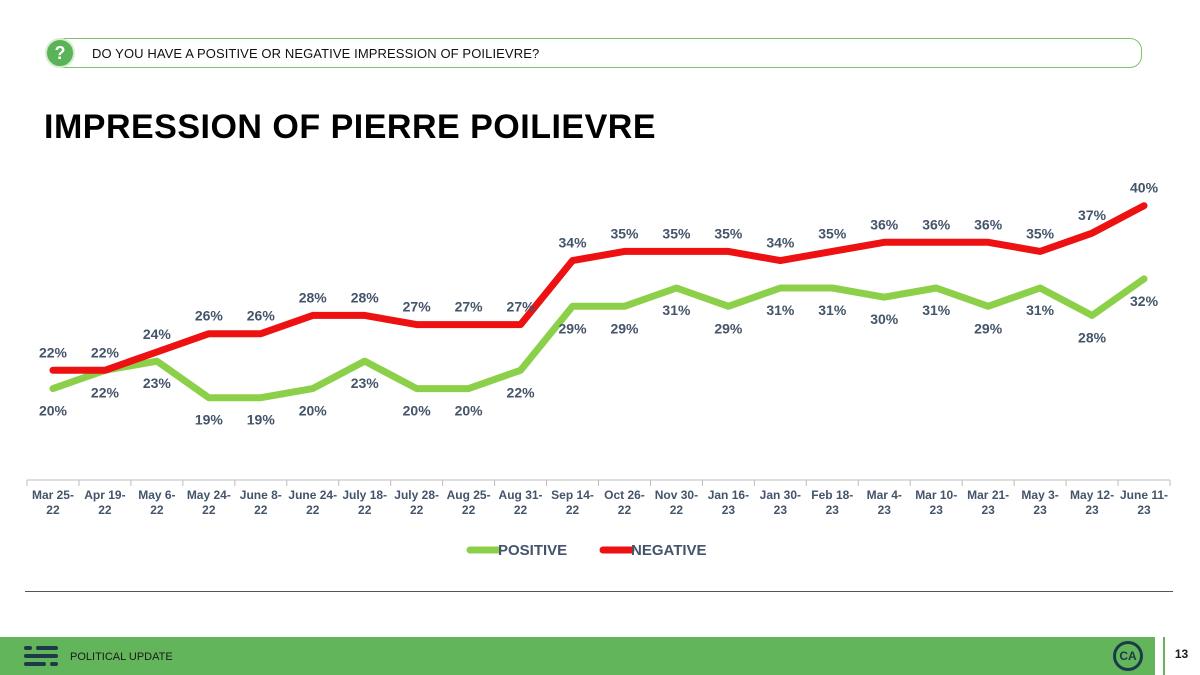 The width and height of the screenshot is (1200, 675). I want to click on footer-label: POLITICAL UPDATE, so click(121, 657).